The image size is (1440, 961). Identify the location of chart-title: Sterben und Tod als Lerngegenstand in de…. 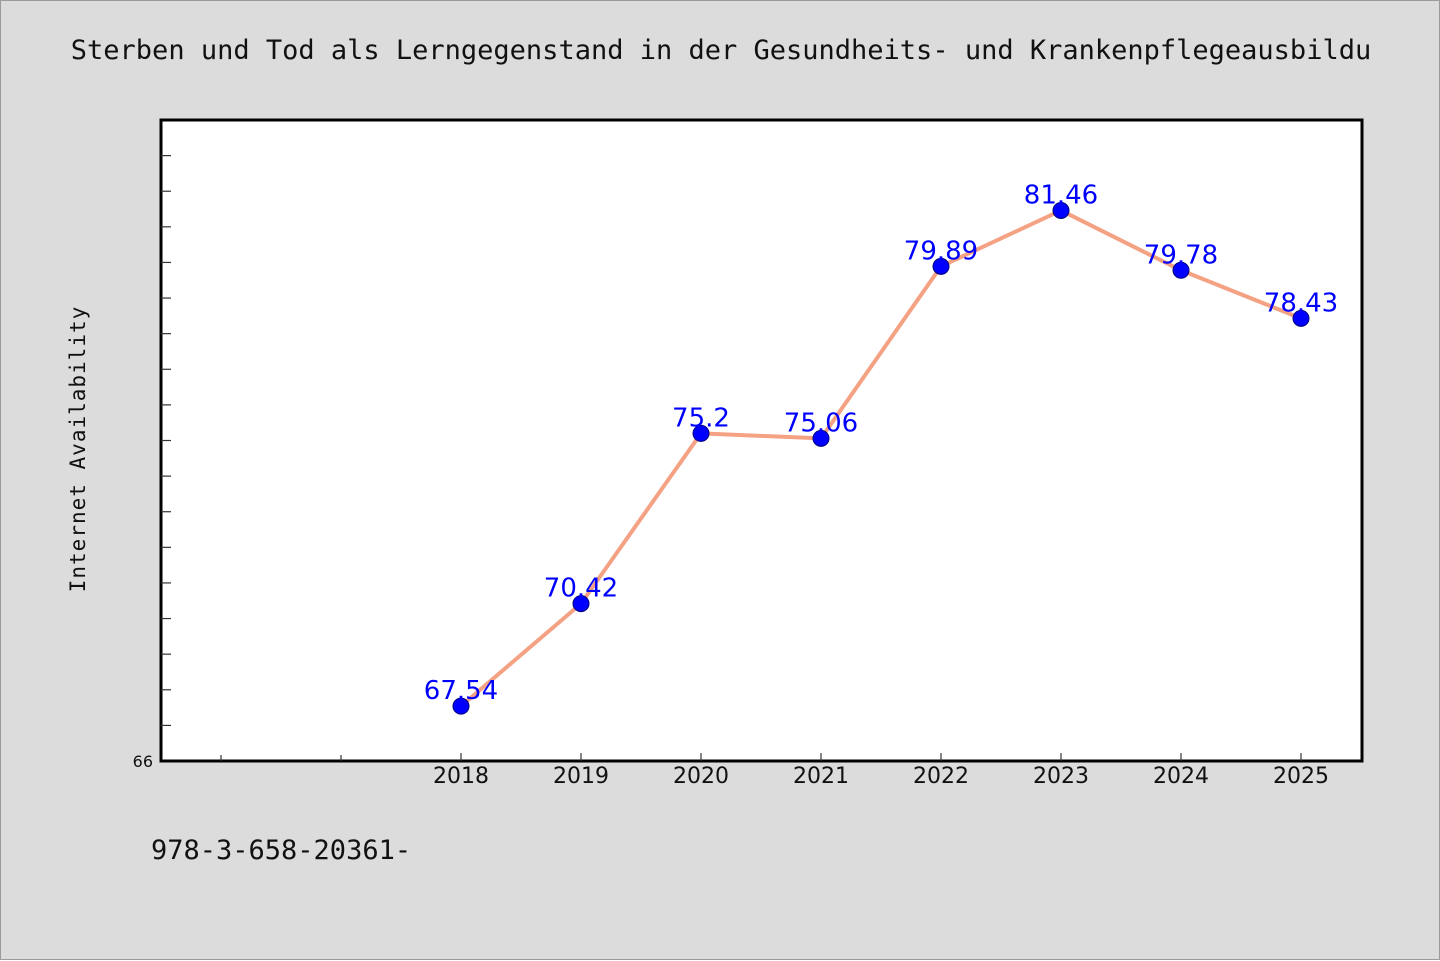
(721, 50).